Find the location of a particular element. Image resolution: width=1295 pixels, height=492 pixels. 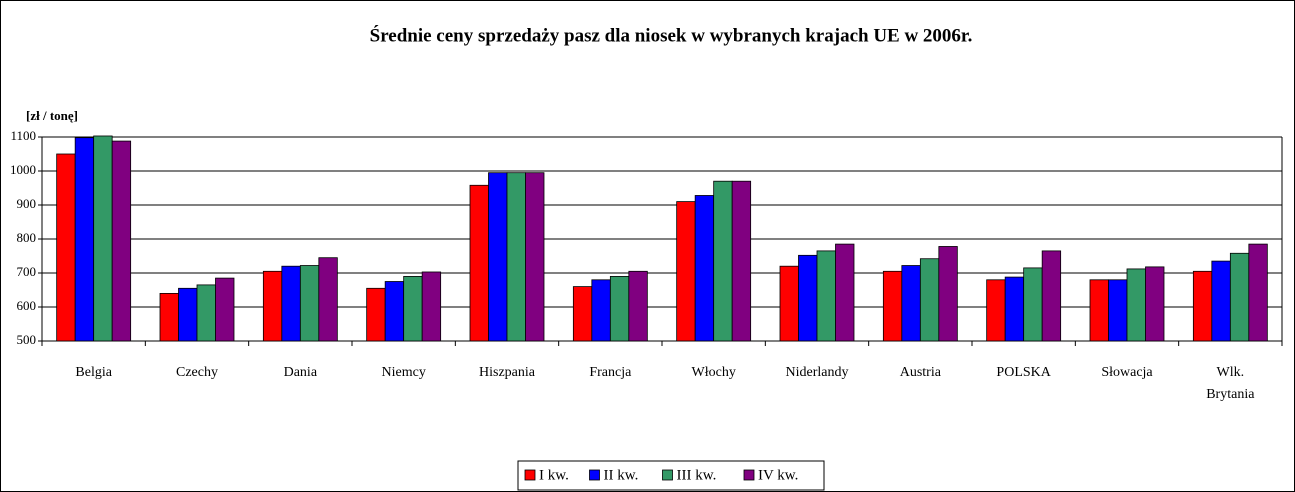

x-tick-label: POLSKA is located at coordinates (1023, 372).